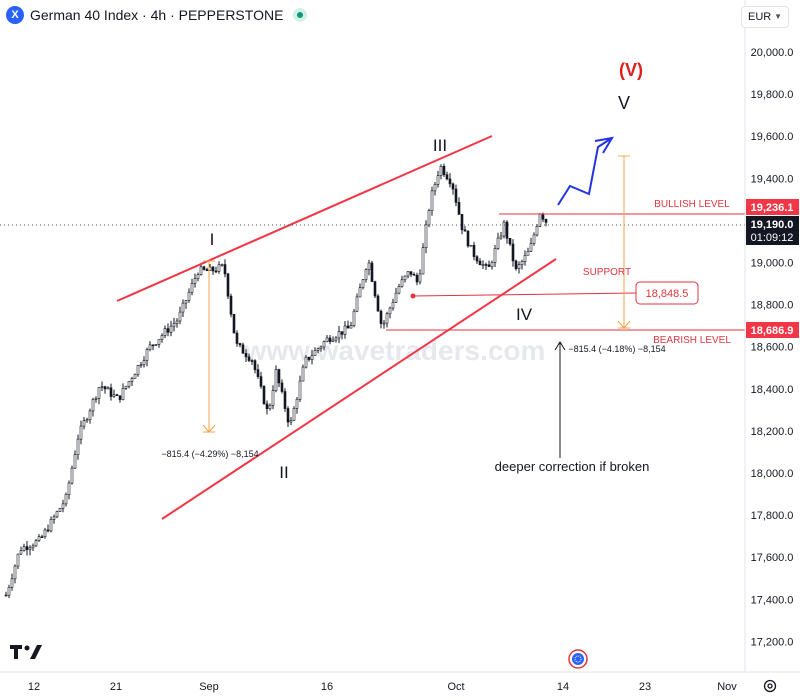  I want to click on time-scale: 12 21 Sep 16 Oct 14 23 Nov, so click(382, 687).